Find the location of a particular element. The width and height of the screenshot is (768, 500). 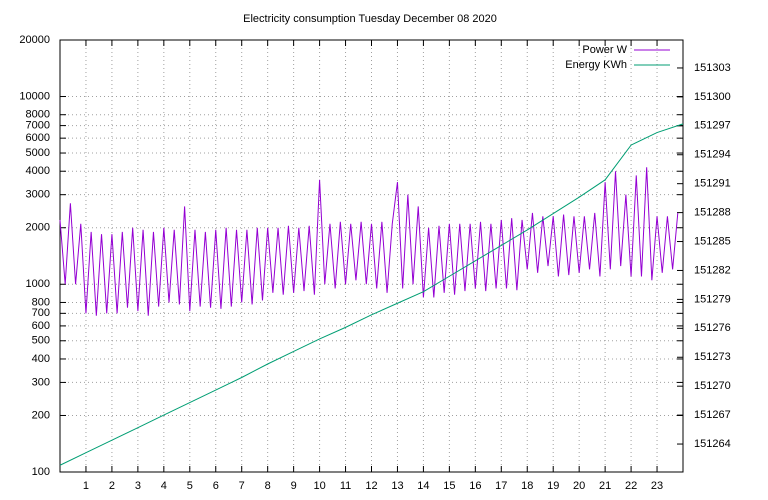

y-tick-label: 2000 is located at coordinates (38, 228).